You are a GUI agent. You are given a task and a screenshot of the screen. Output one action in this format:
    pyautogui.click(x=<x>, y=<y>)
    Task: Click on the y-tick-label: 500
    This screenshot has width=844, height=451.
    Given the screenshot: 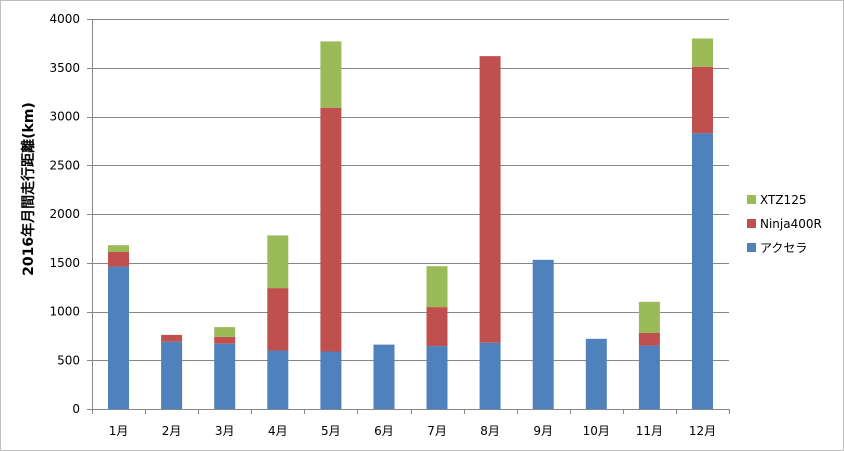 What is the action you would take?
    pyautogui.click(x=68, y=360)
    